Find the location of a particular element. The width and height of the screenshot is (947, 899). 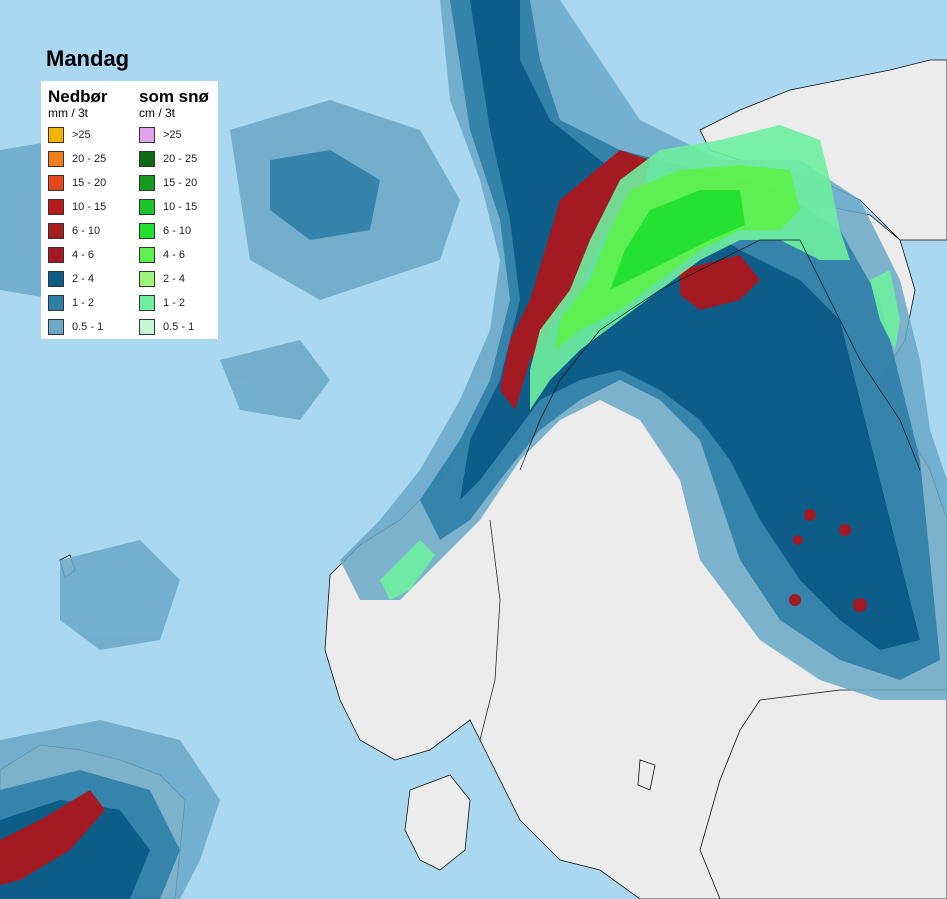

rain-legend-label: 4 - 6 is located at coordinates (83, 255).